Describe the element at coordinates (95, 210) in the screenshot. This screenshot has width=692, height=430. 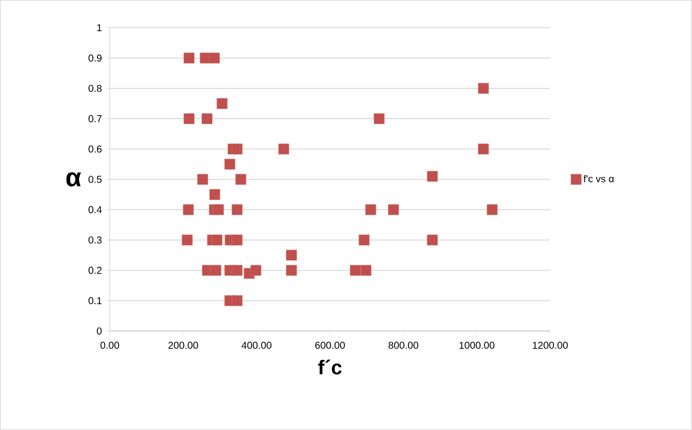
I see `y-tick-label: 0.4` at that location.